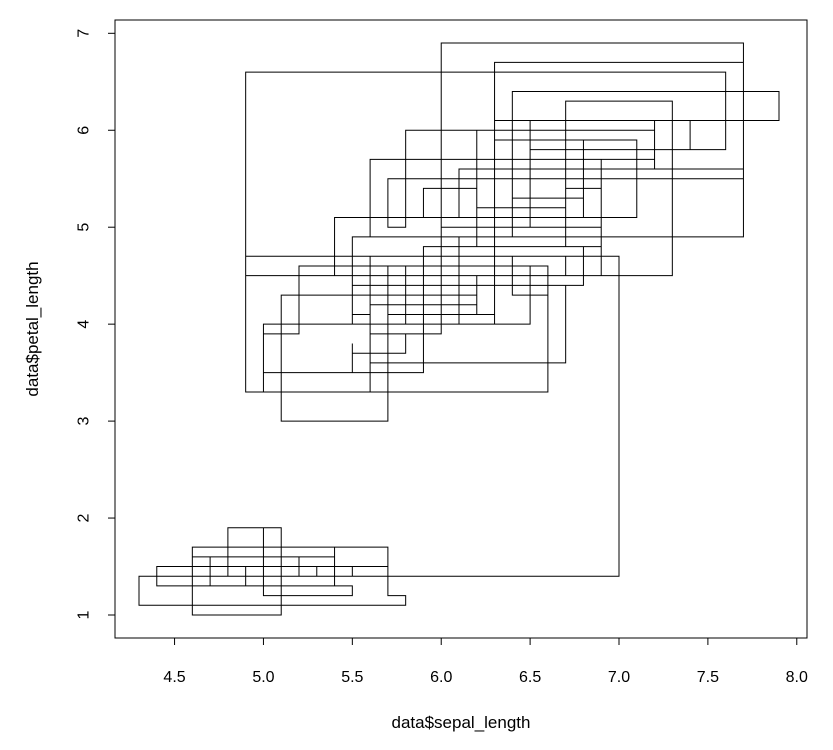 The height and width of the screenshot is (750, 833). I want to click on x-tick-label: 5.0, so click(263, 677).